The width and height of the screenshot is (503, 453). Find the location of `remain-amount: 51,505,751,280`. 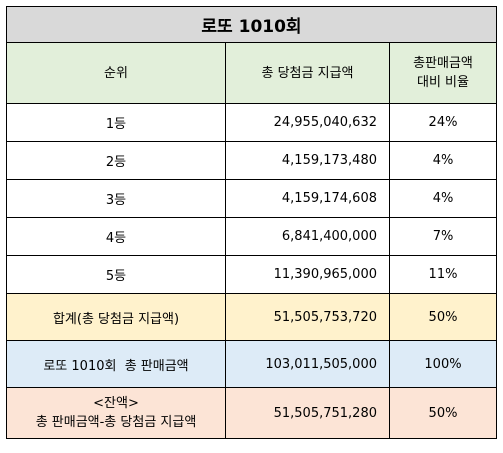

remain-amount: 51,505,751,280 is located at coordinates (307, 413).